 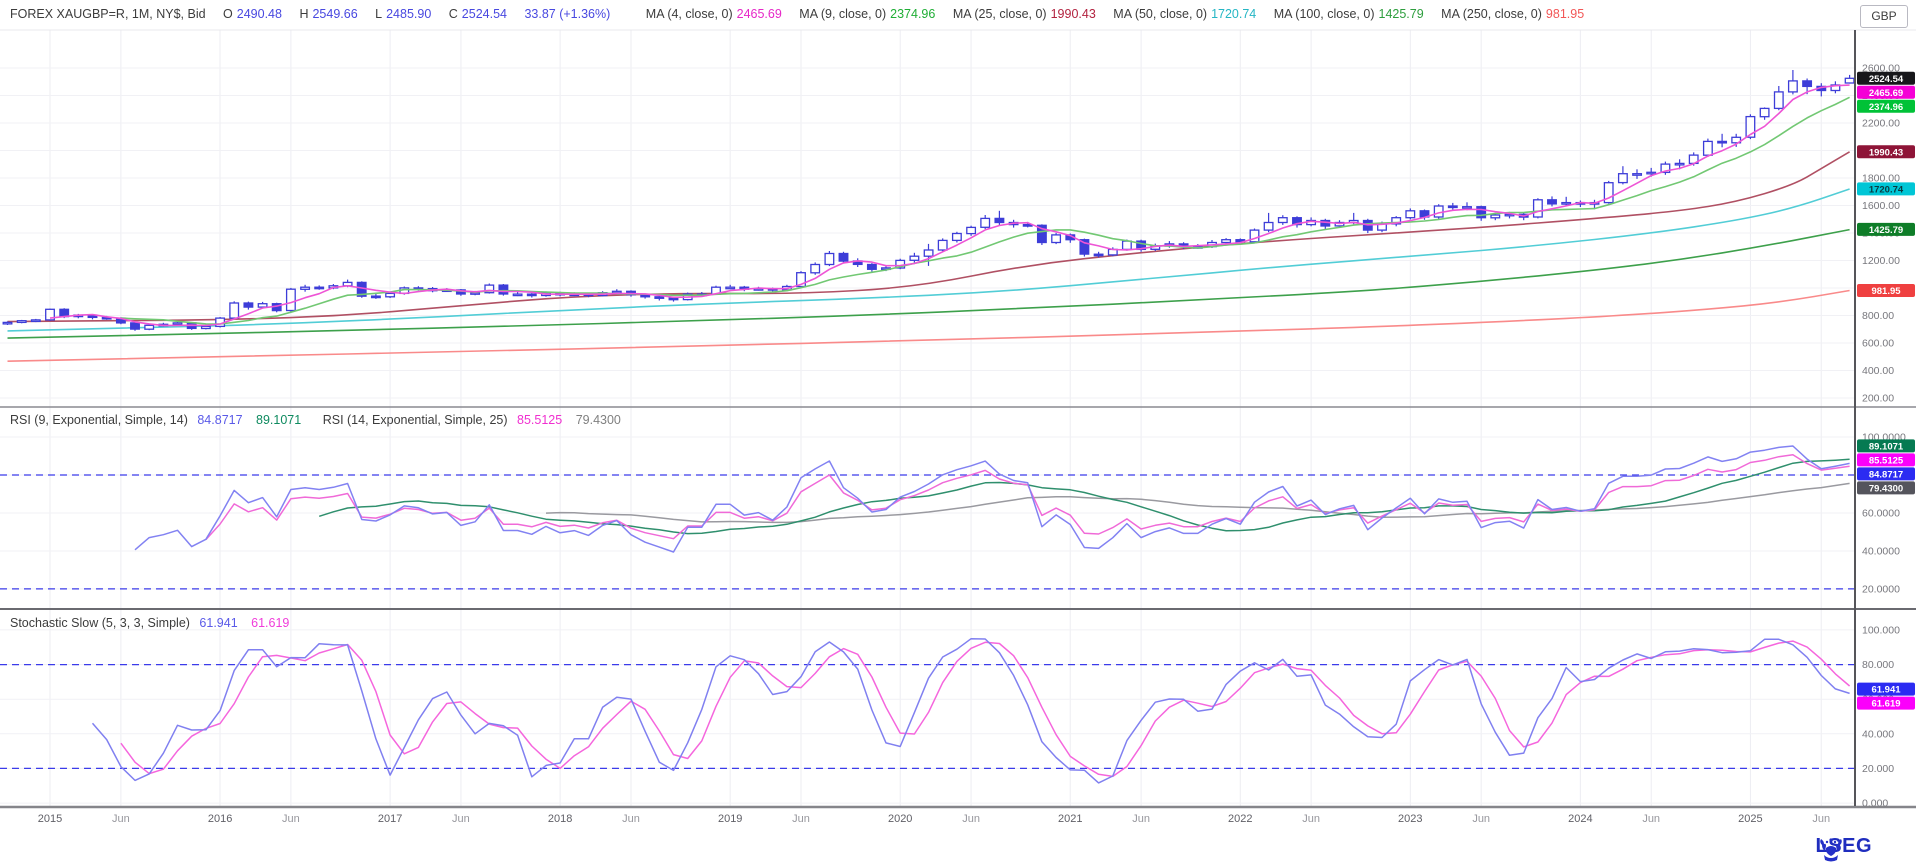 What do you see at coordinates (1886, 79) in the screenshot?
I see `svg-text: 2524.54` at bounding box center [1886, 79].